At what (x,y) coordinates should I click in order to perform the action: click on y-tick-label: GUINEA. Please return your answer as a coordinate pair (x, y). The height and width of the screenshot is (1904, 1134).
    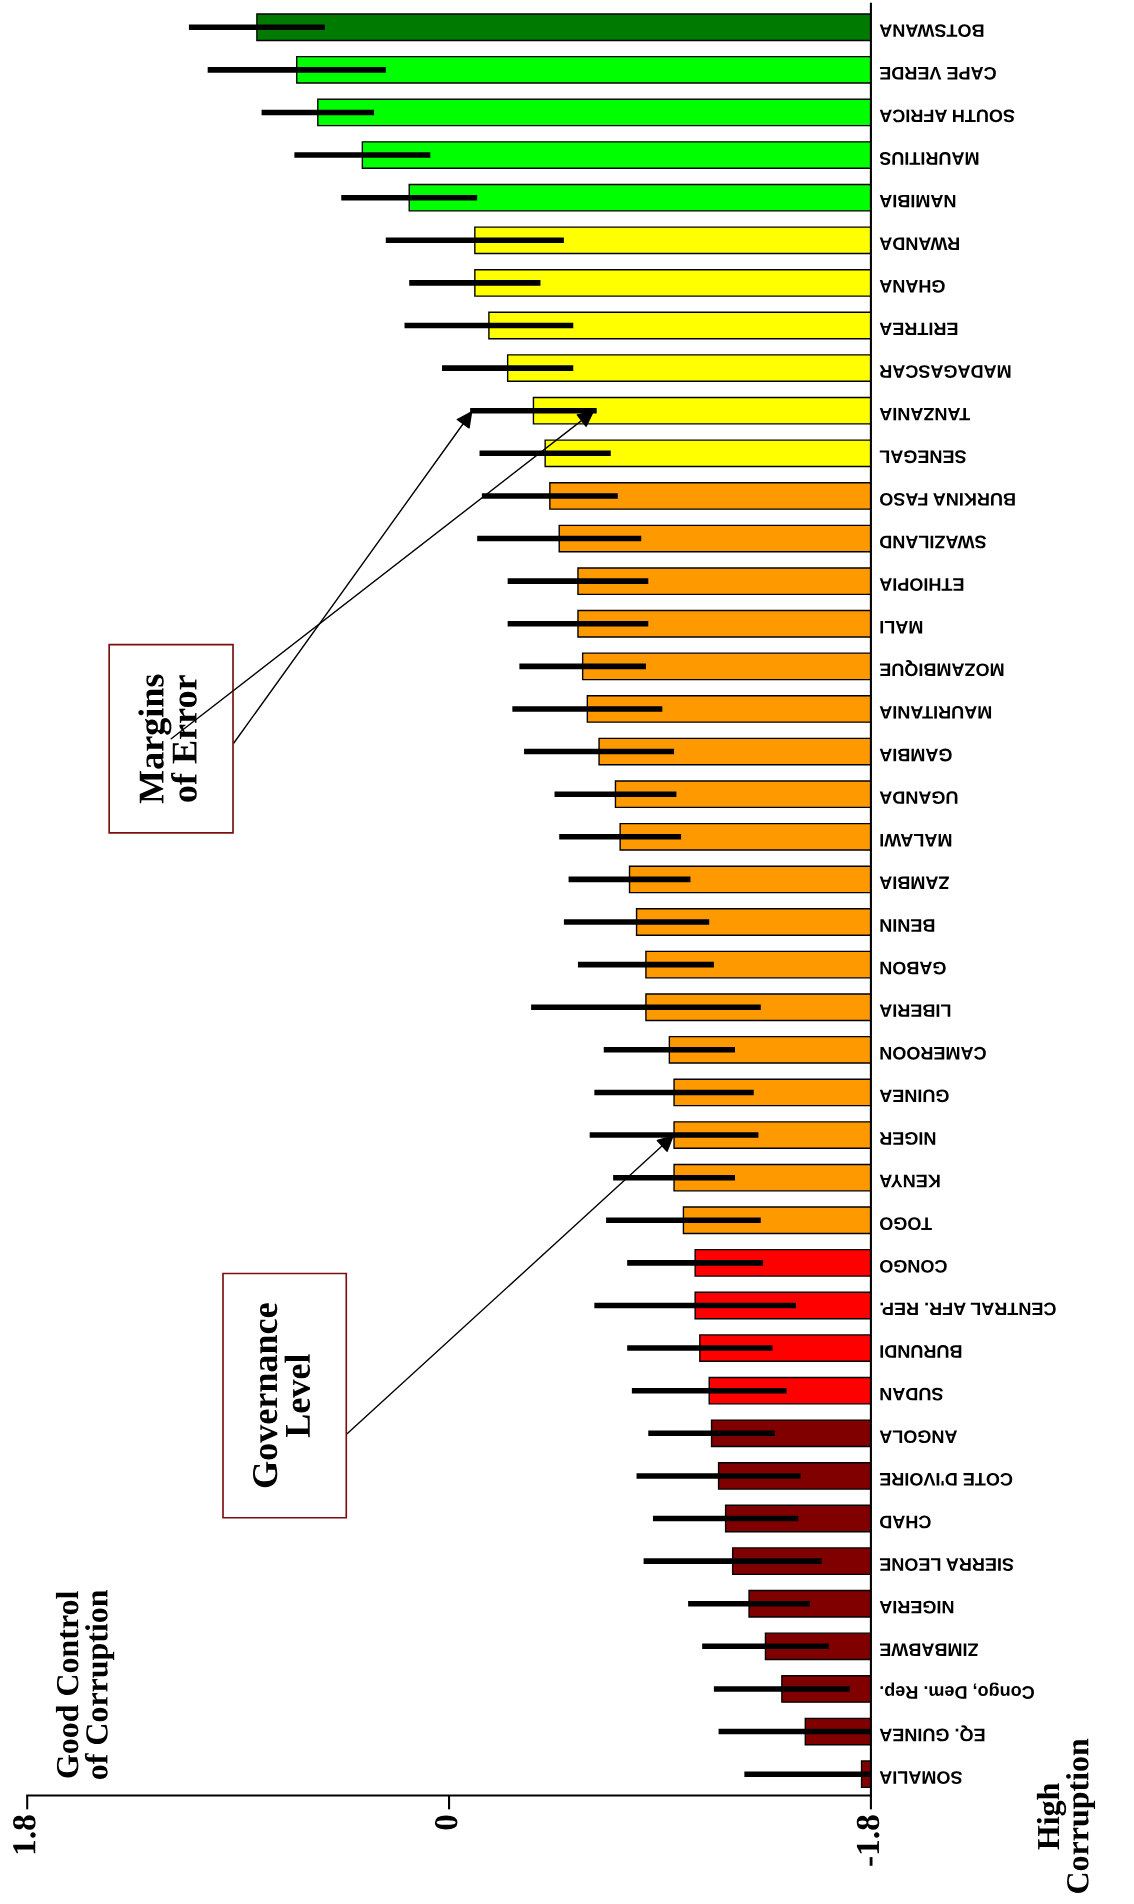
    Looking at the image, I should click on (914, 1096).